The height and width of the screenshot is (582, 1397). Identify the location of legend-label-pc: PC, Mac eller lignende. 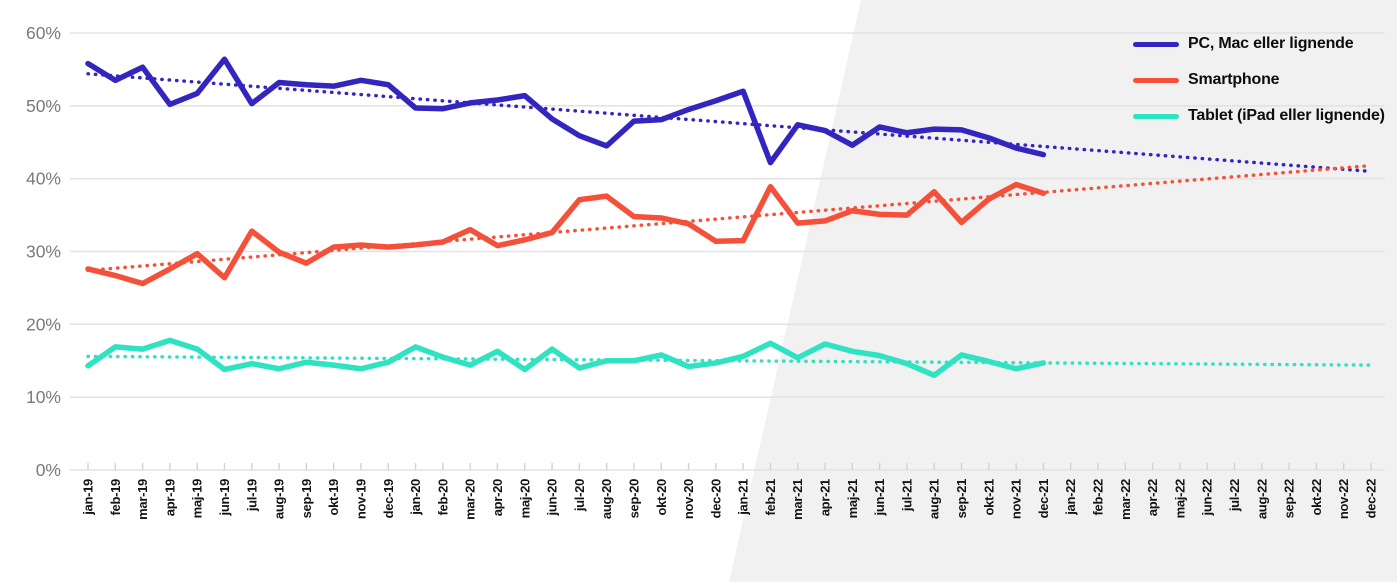
(1271, 43).